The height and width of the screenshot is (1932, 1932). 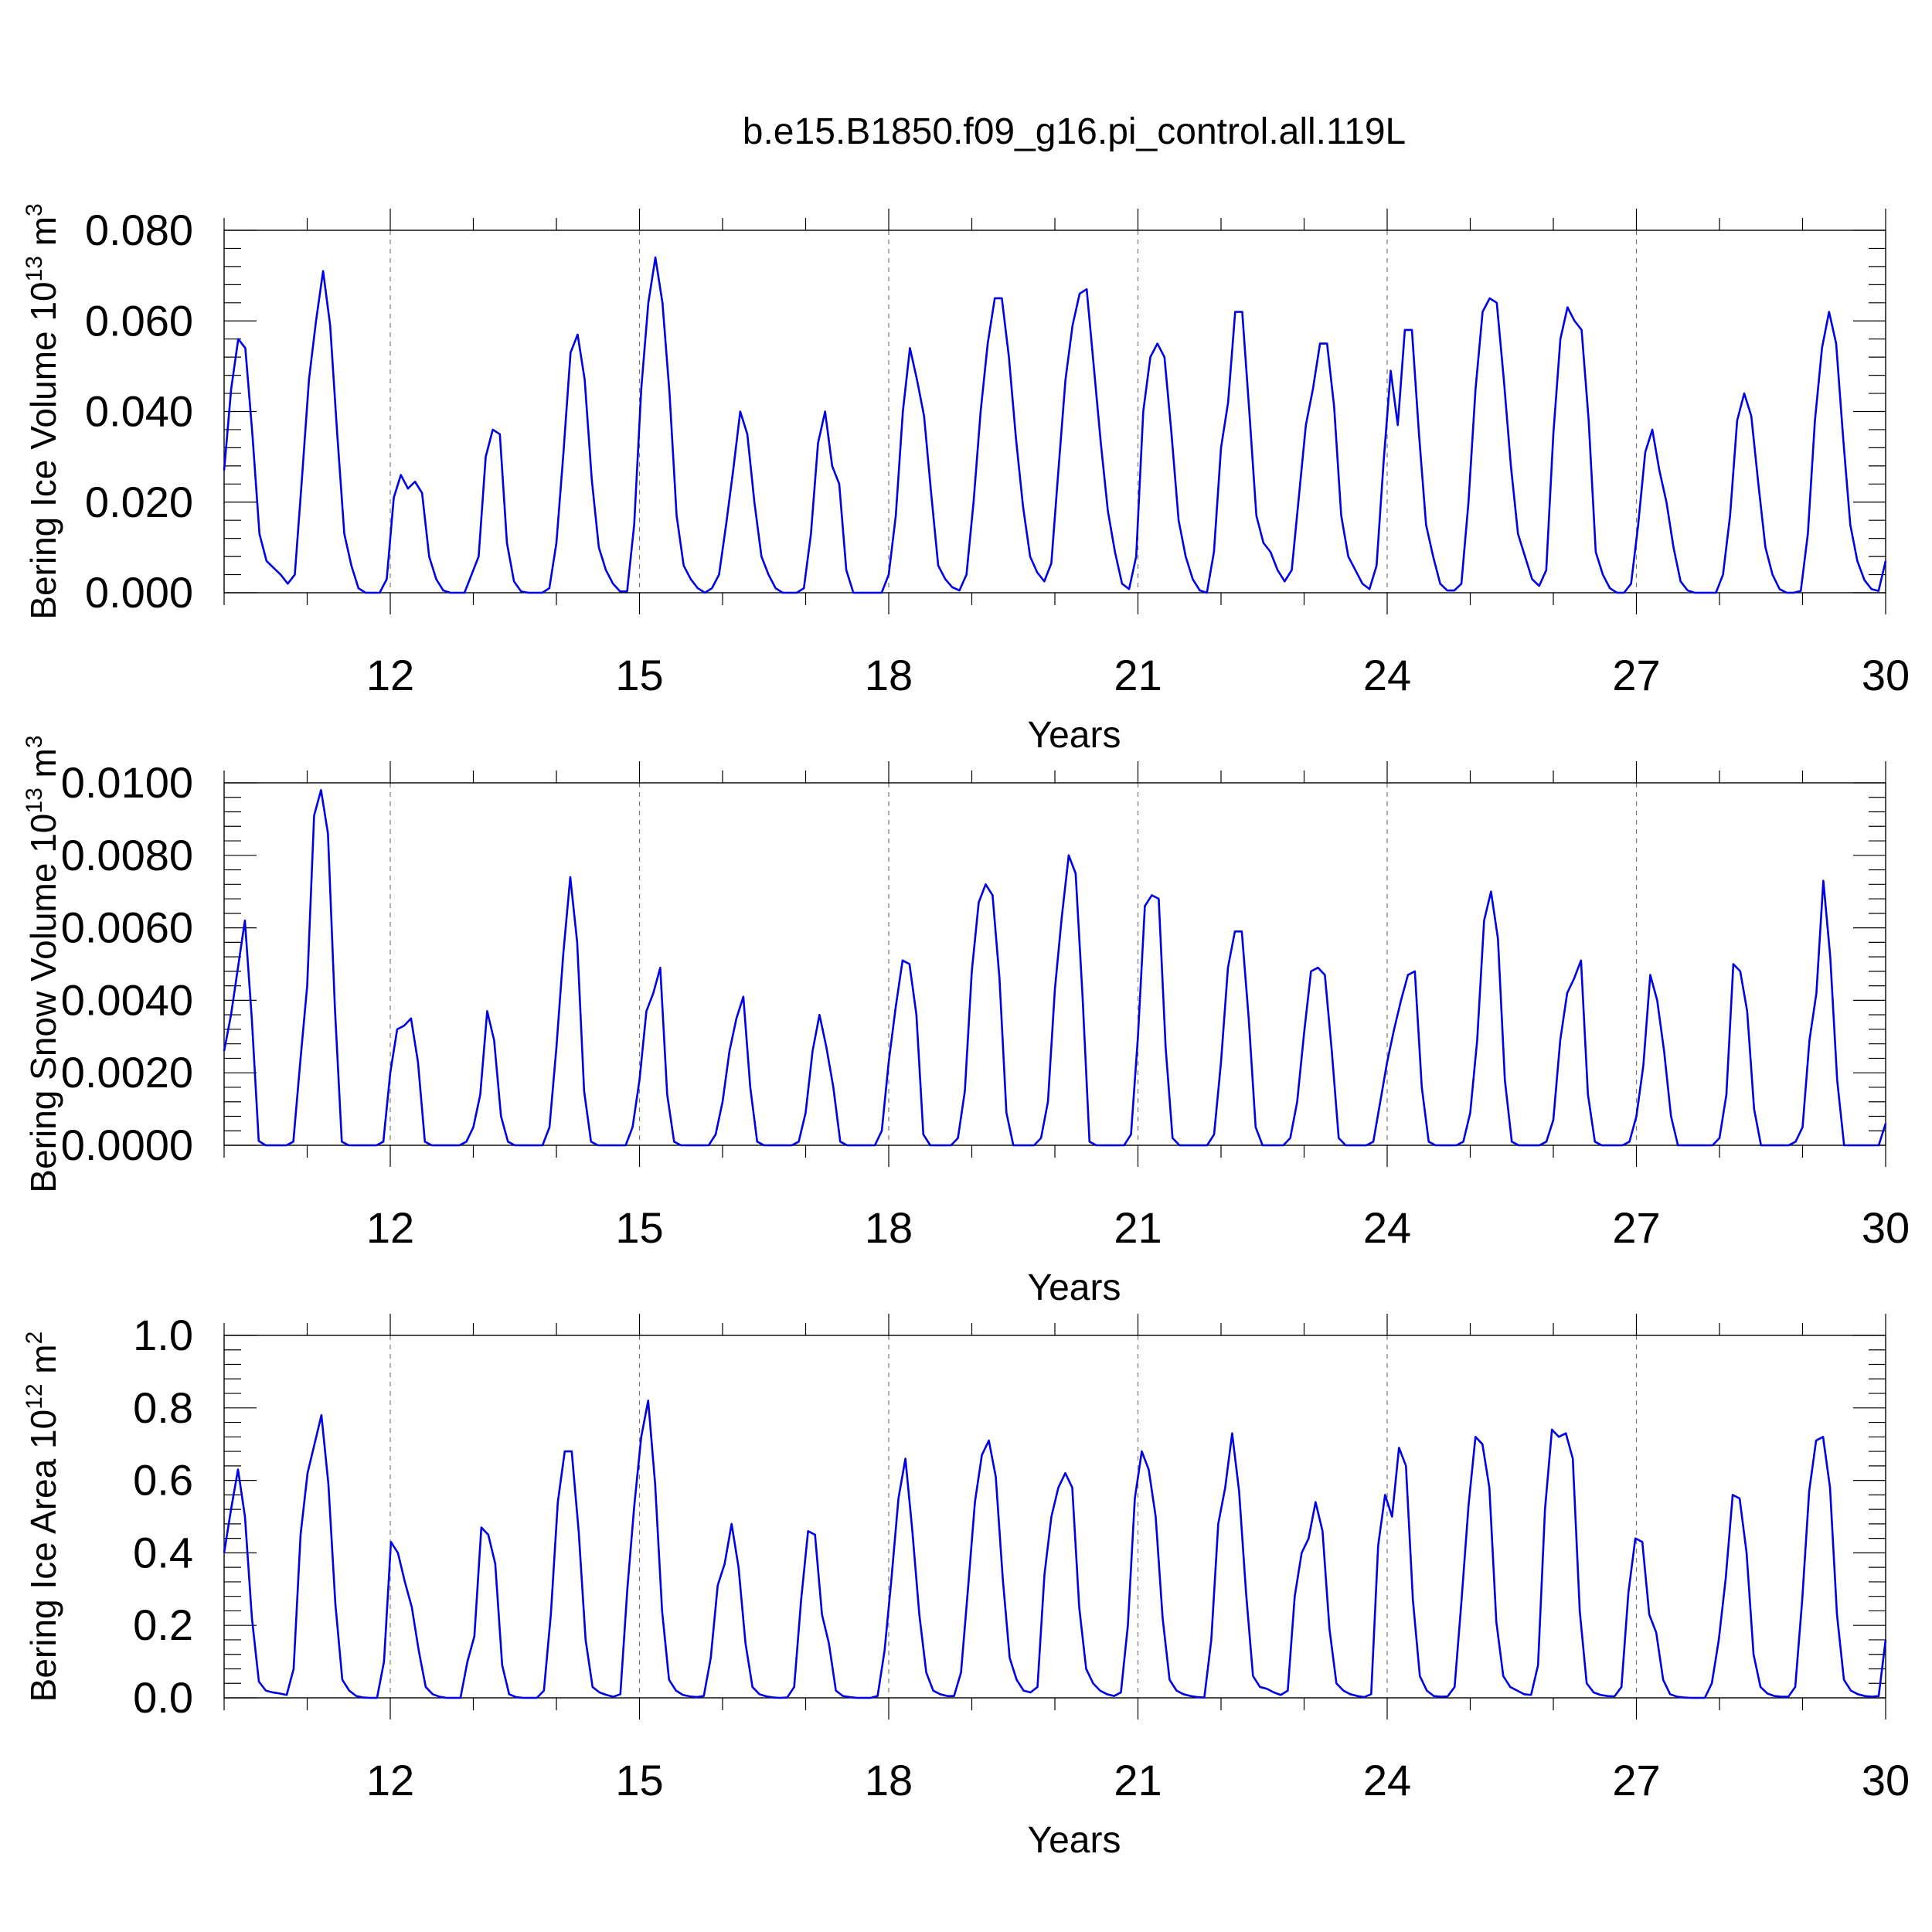 I want to click on y-tick-label: 0.020, so click(x=139, y=502).